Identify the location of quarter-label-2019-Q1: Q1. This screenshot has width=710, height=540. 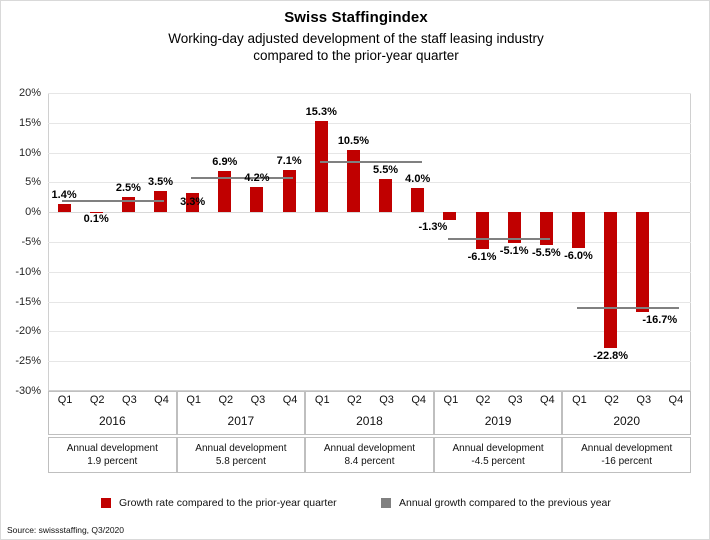
(451, 400).